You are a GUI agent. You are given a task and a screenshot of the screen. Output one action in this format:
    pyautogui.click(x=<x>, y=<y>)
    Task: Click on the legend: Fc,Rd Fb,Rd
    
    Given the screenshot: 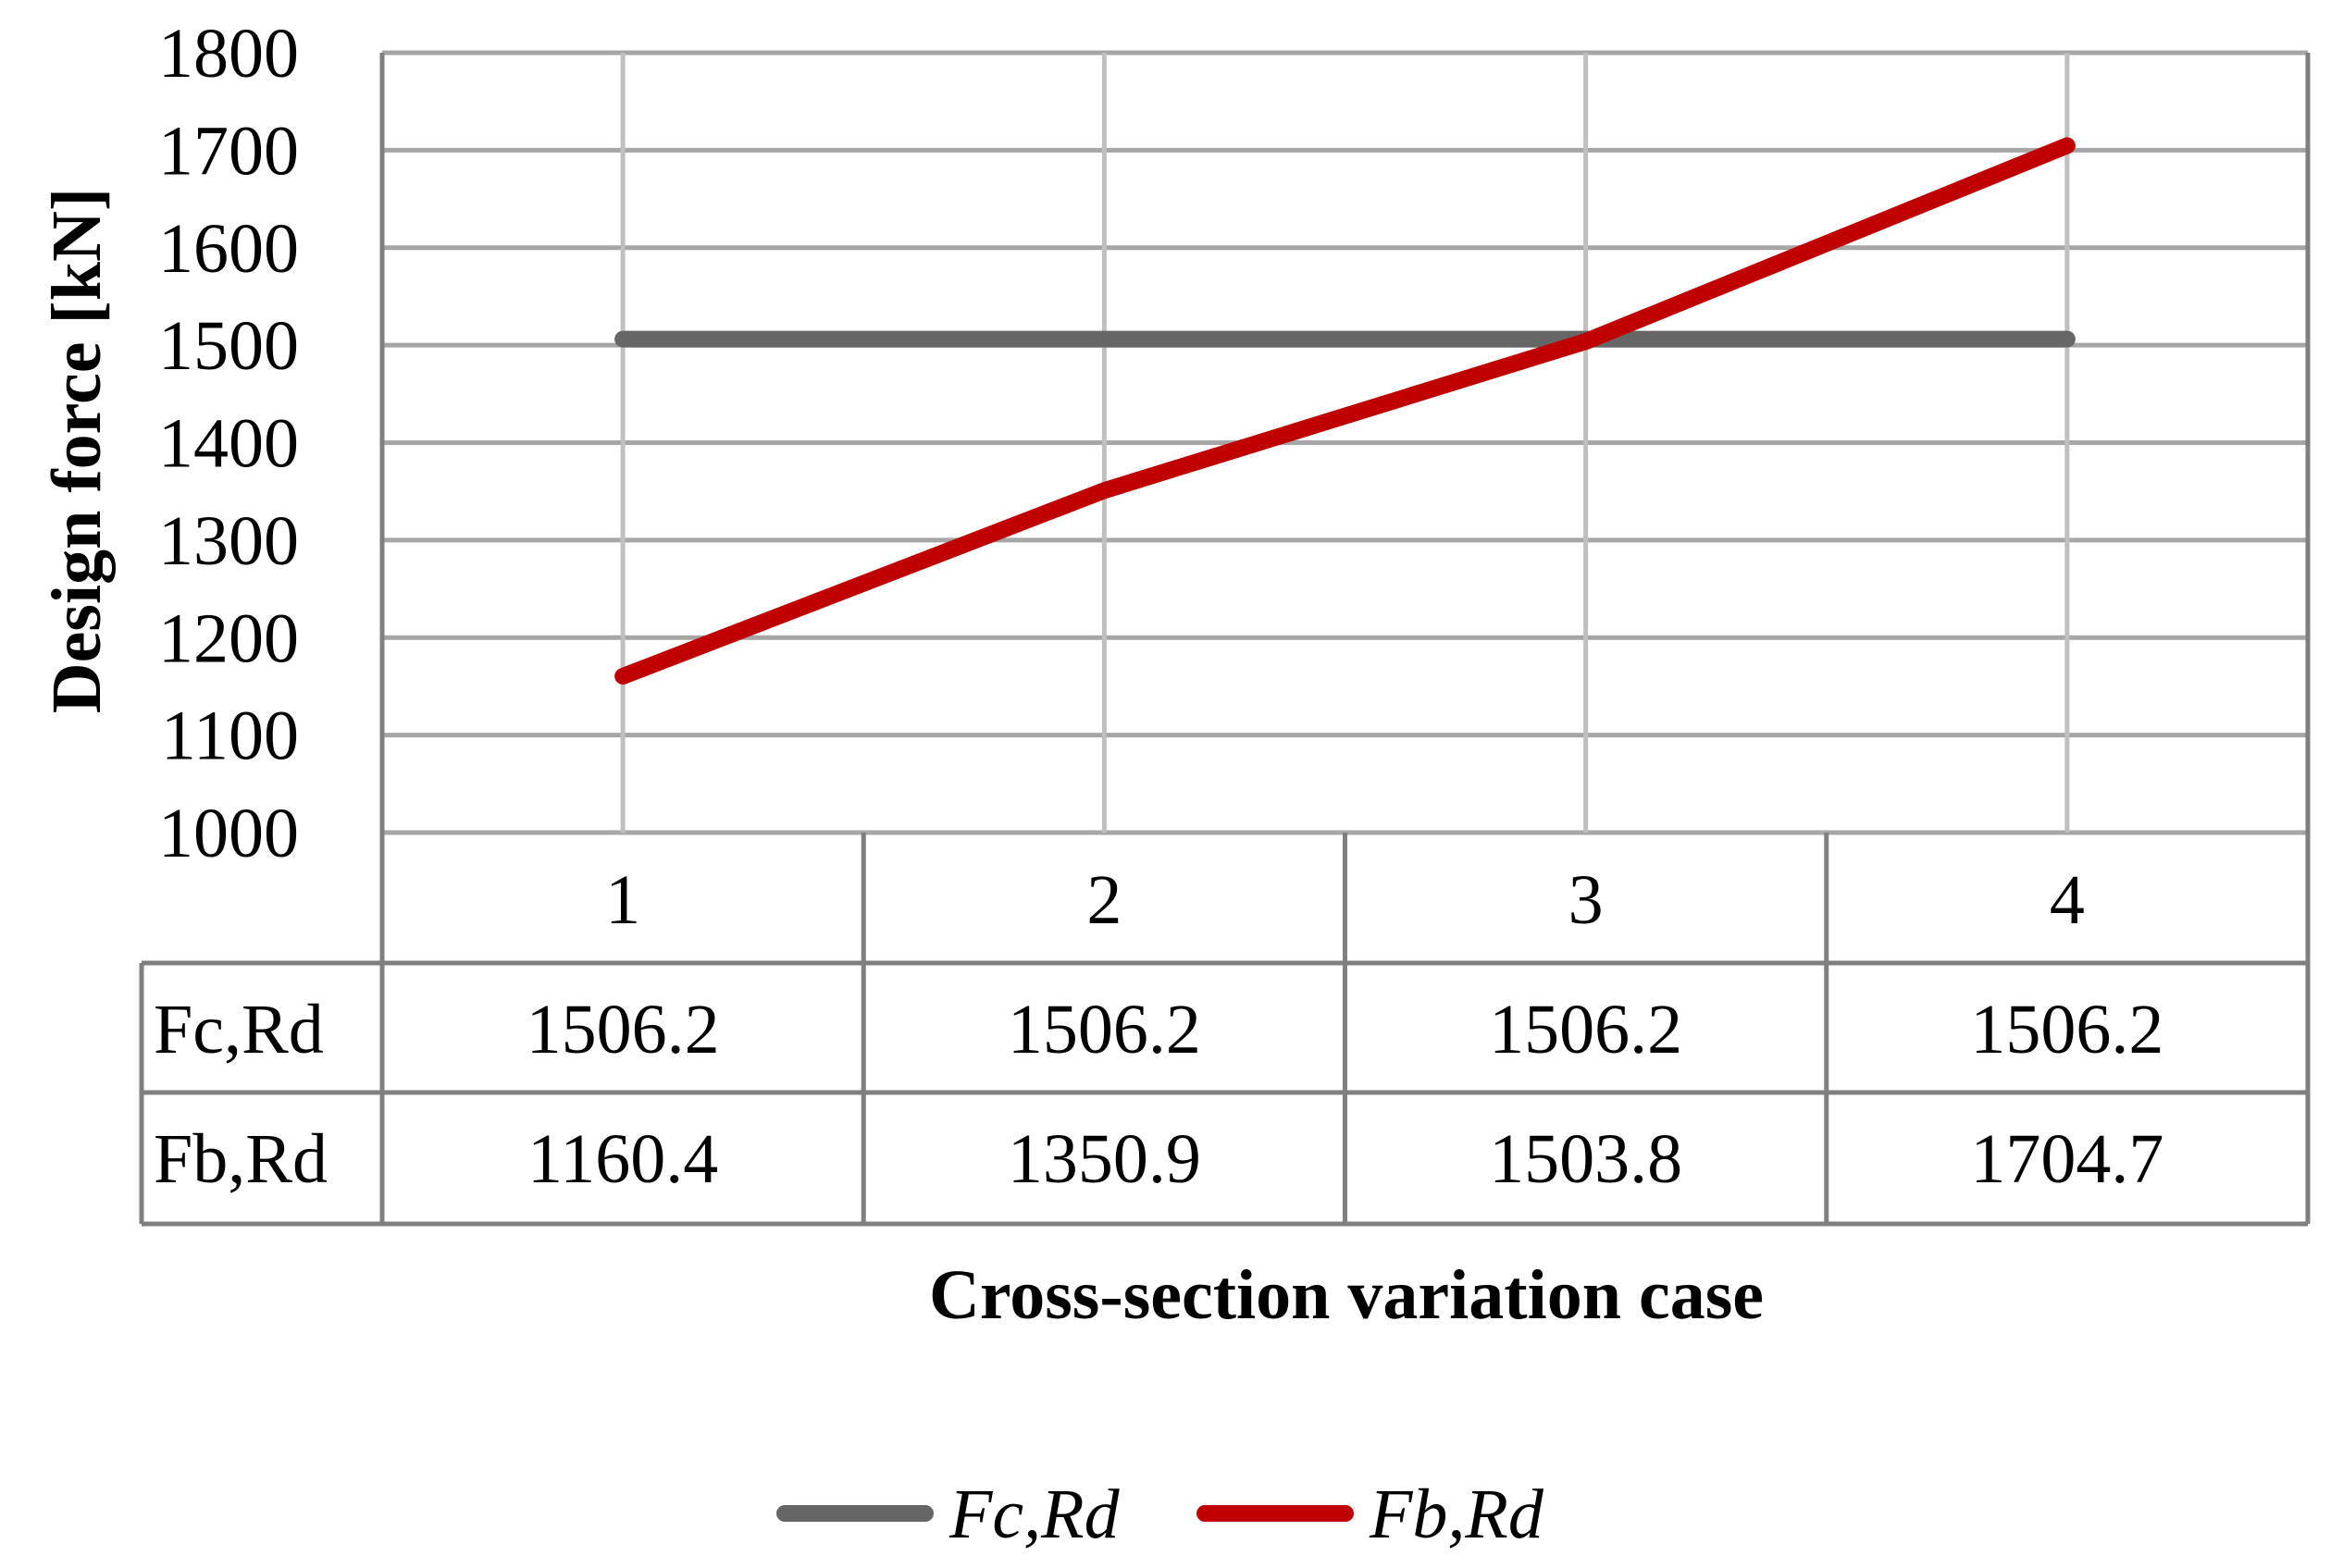 What is the action you would take?
    pyautogui.click(x=1160, y=1514)
    